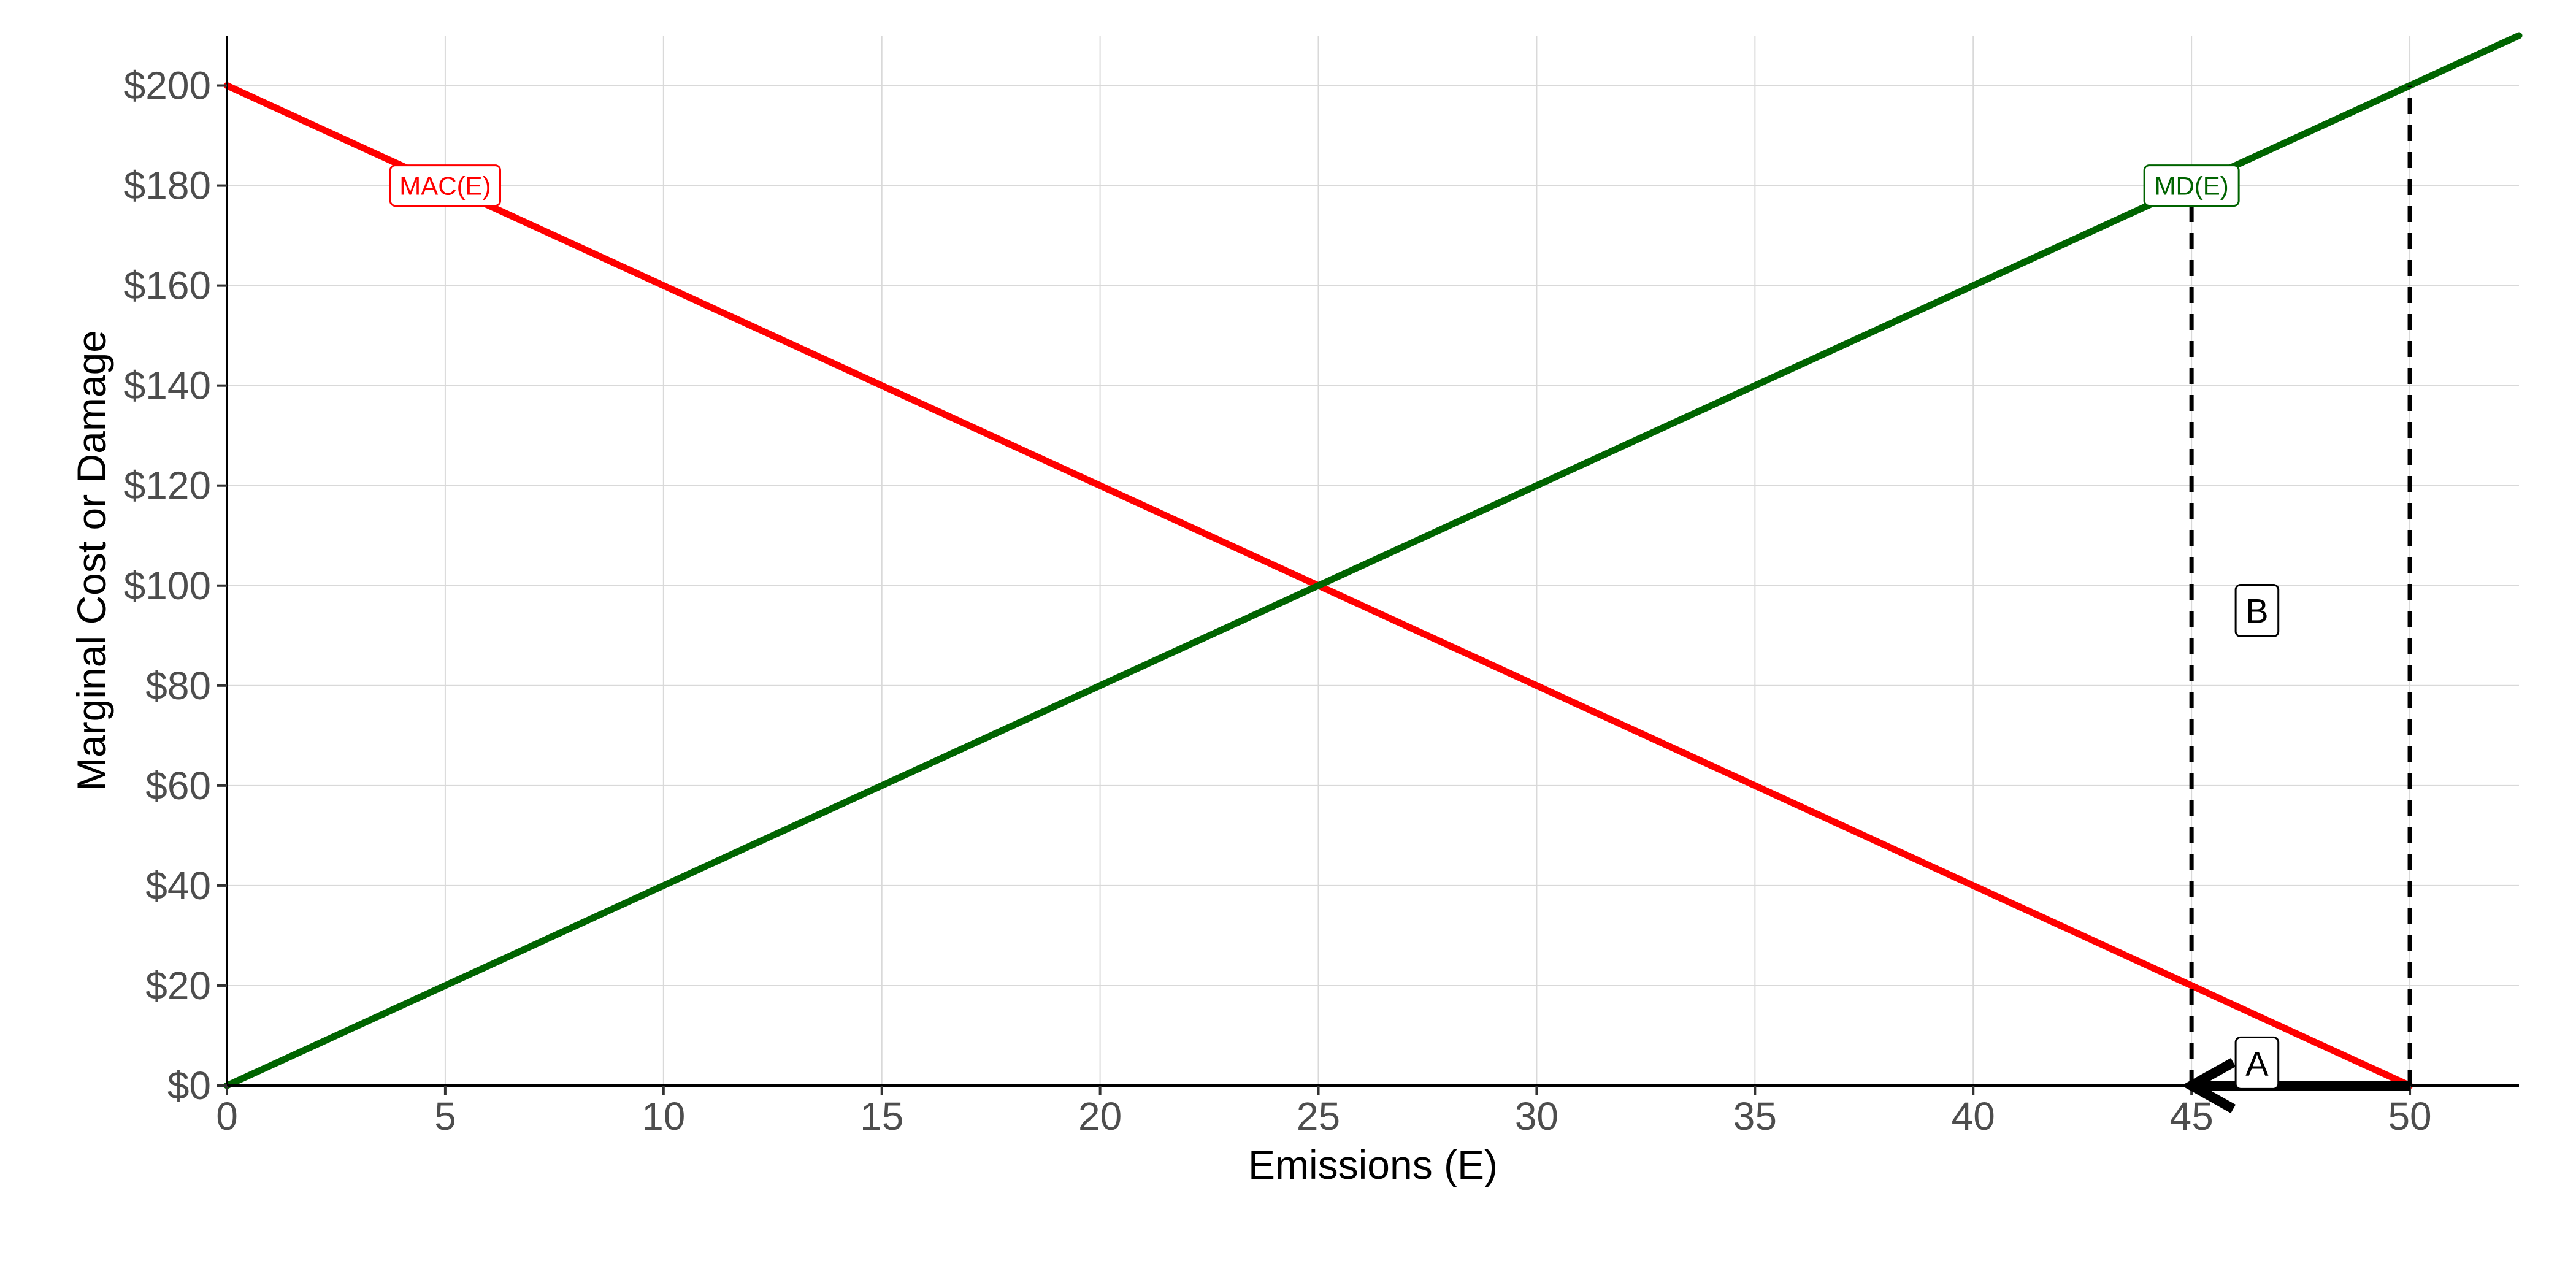 This screenshot has height=1288, width=2576. I want to click on x-tick-label: 40, so click(1973, 1116).